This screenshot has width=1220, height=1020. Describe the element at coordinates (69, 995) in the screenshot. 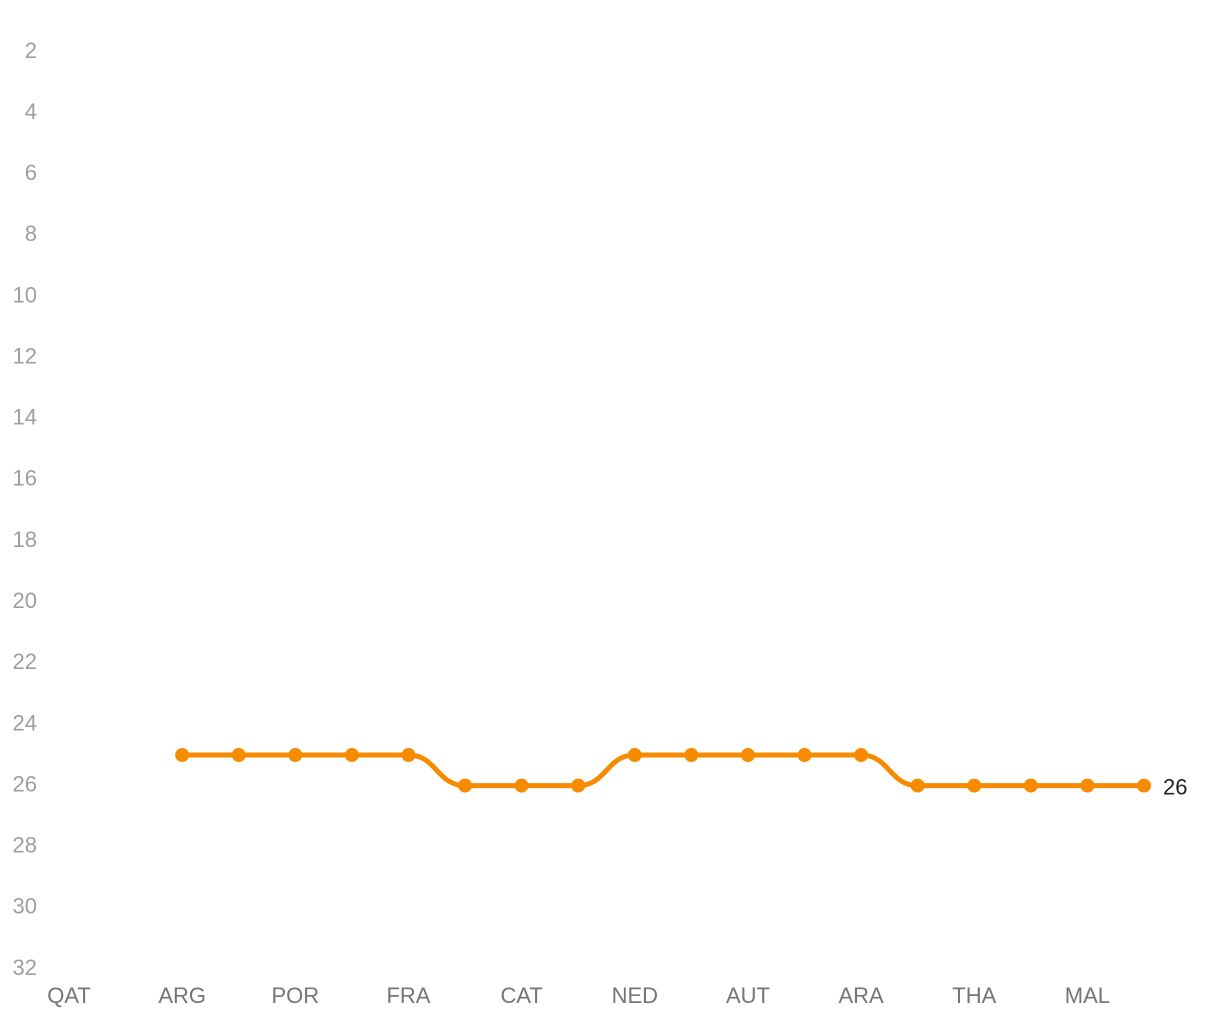

I see `x-tick-label: QAT` at that location.